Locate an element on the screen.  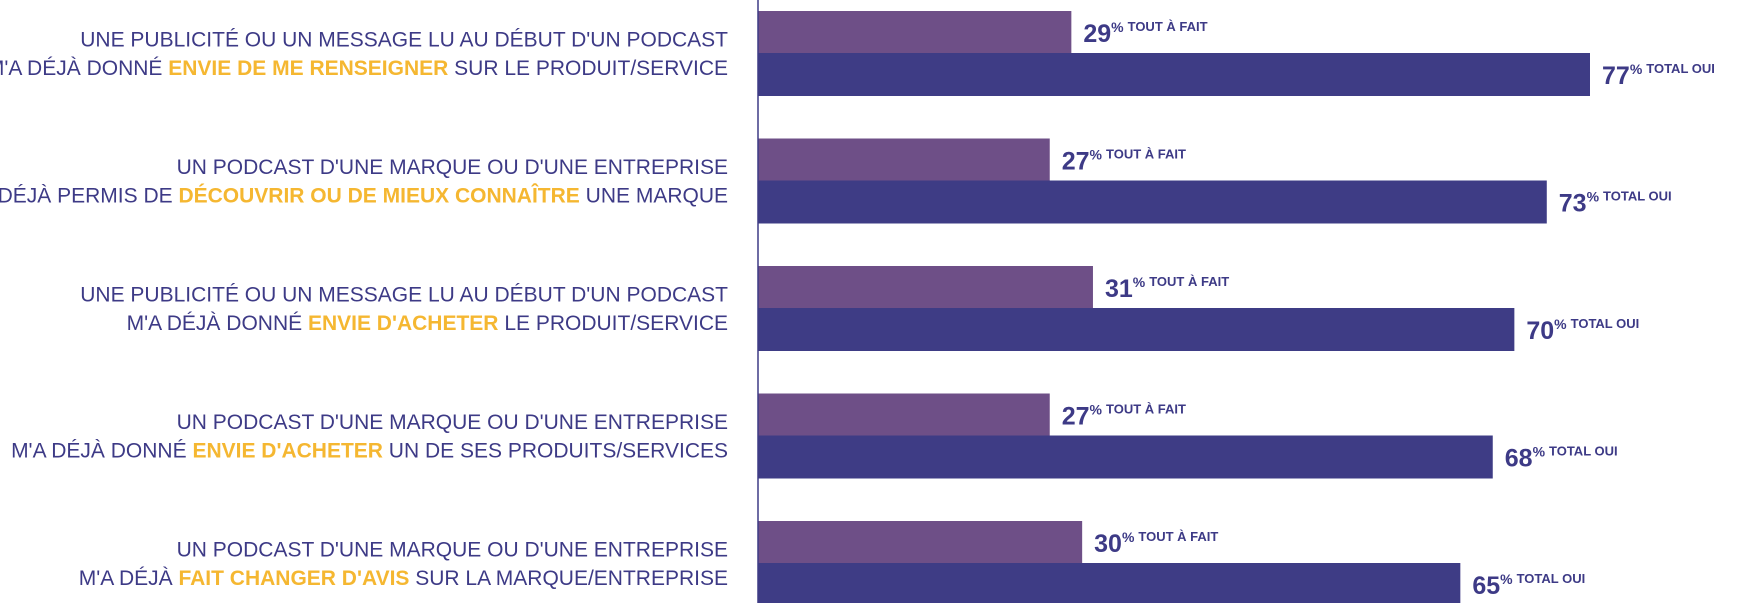
value-label: 65% TOTAL OUI is located at coordinates (1528, 585).